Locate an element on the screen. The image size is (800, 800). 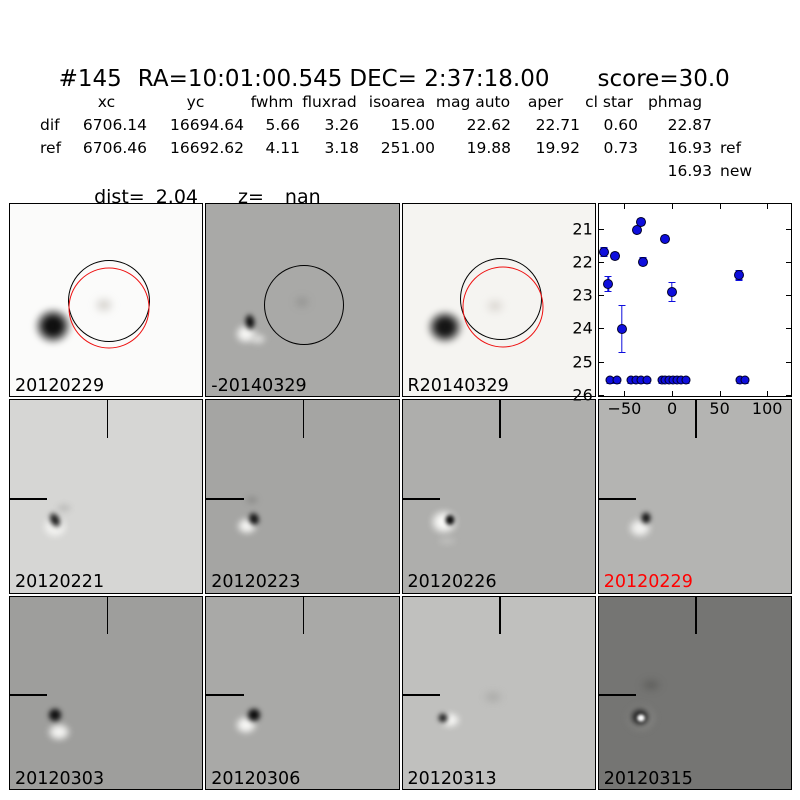
table-value: 22.62 is located at coordinates (488, 125).